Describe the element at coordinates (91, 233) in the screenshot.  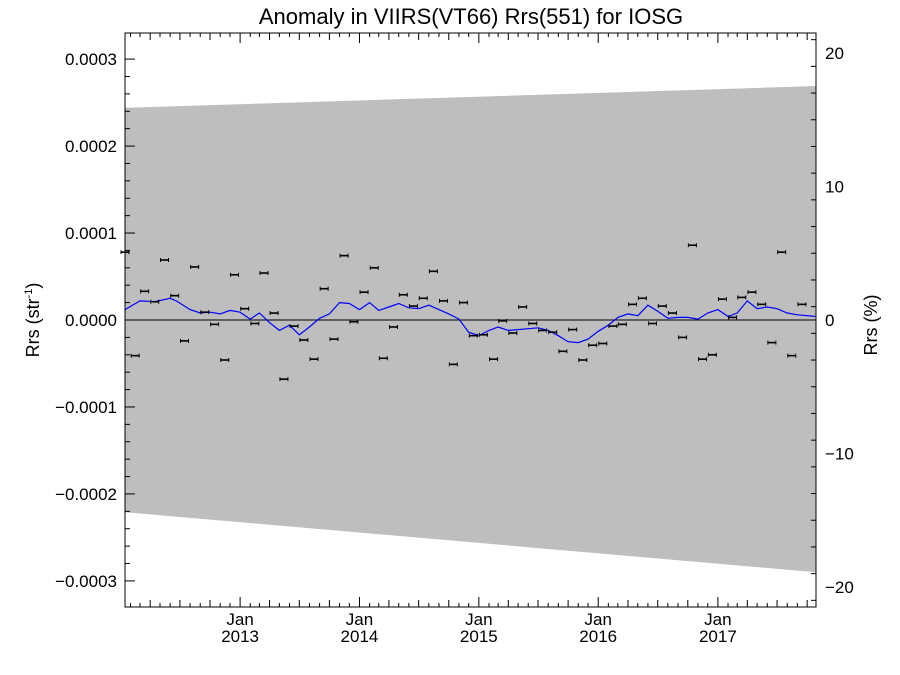
I see `left-tick-label: 0.0001` at that location.